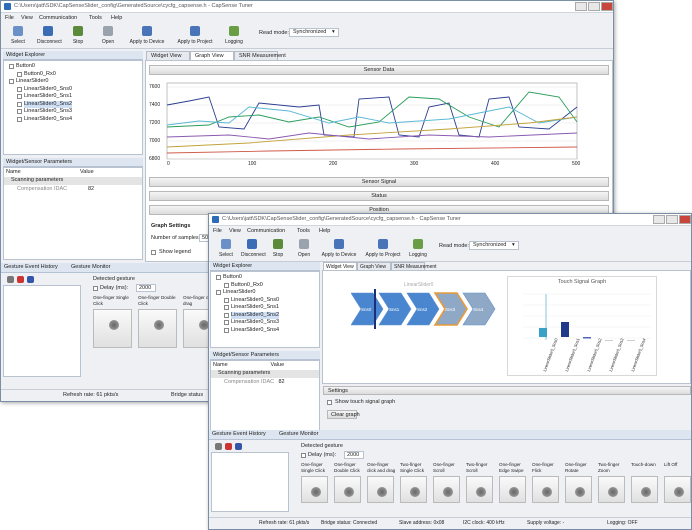  What do you see at coordinates (58, 18) in the screenshot?
I see `menu-item: Communication` at bounding box center [58, 18].